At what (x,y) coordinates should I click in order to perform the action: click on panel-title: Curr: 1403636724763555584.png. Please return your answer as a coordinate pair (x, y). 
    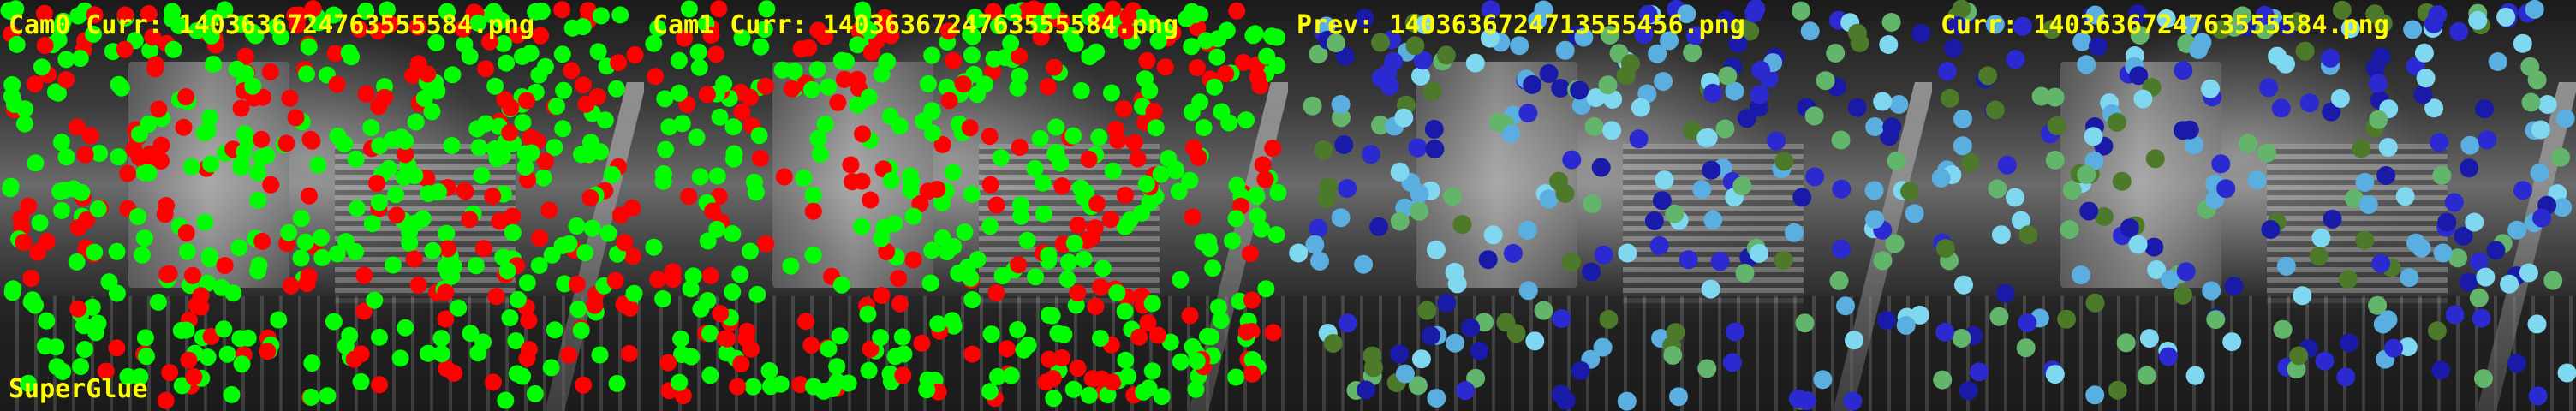
    Looking at the image, I should click on (2165, 25).